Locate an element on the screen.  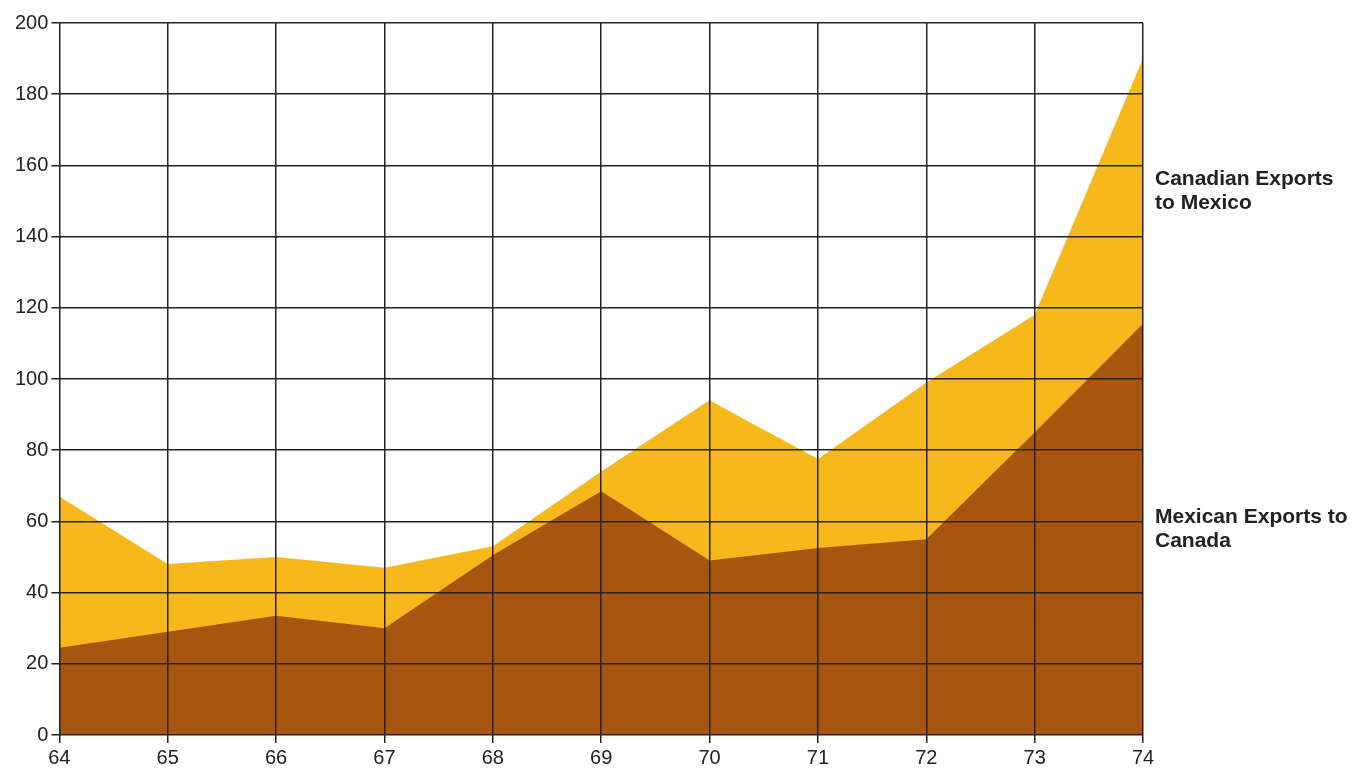
y-tick-label: 60 is located at coordinates (37, 519).